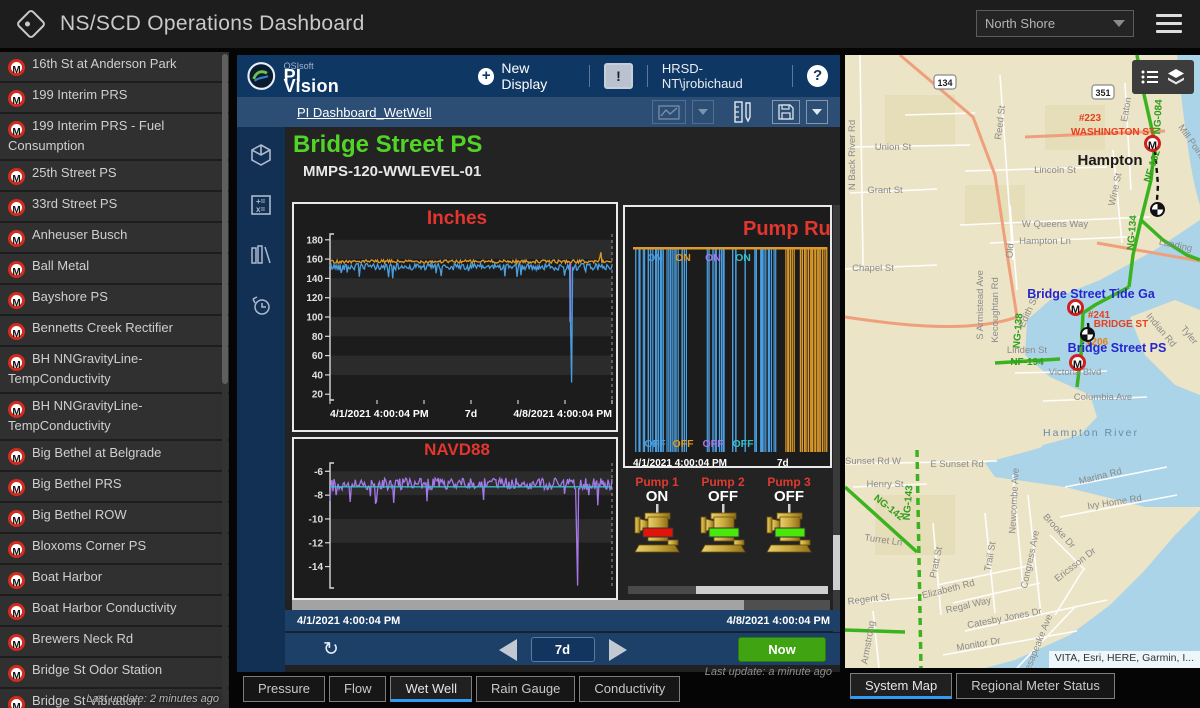  I want to click on map-tab-regional-meter-status: Regional Meter Status, so click(1035, 686).